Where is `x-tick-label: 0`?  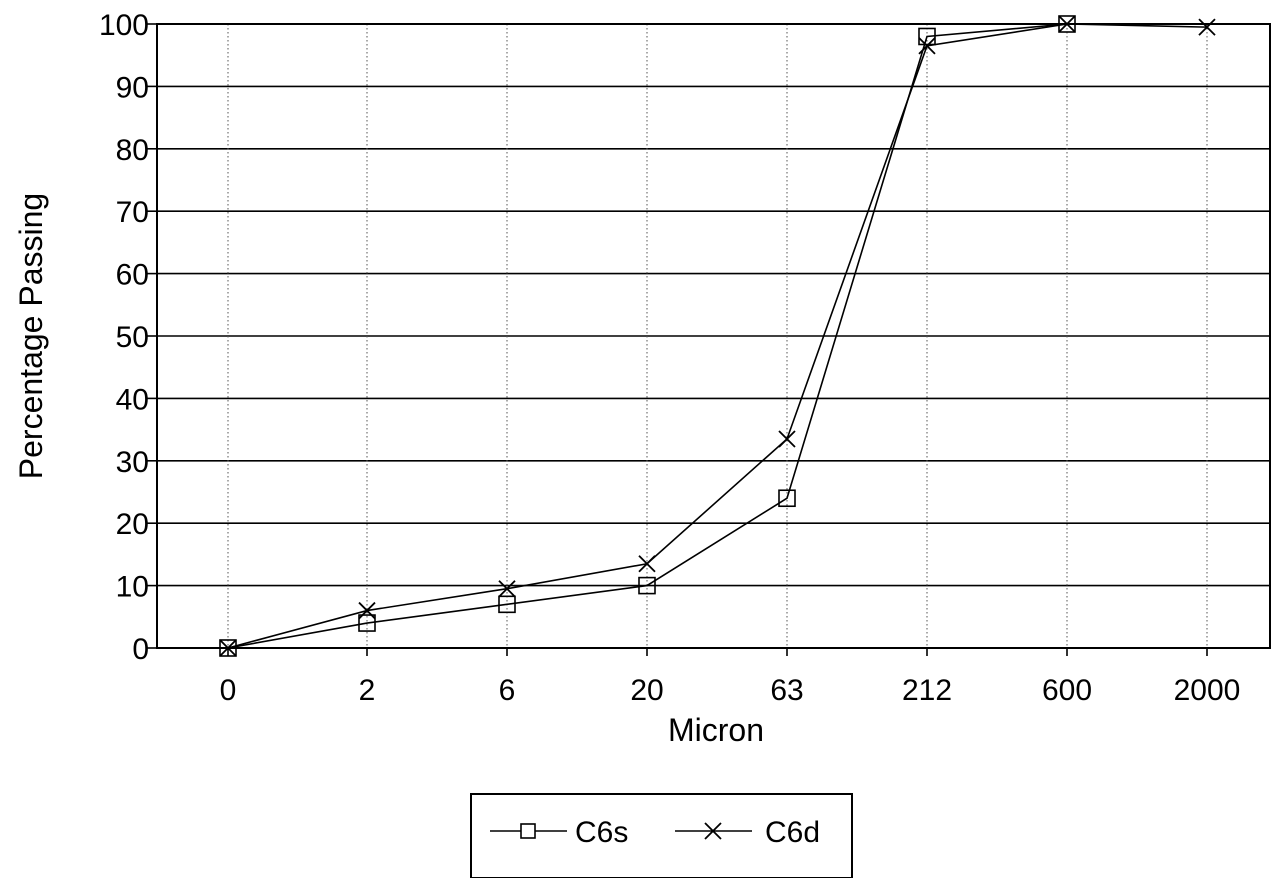 x-tick-label: 0 is located at coordinates (228, 690).